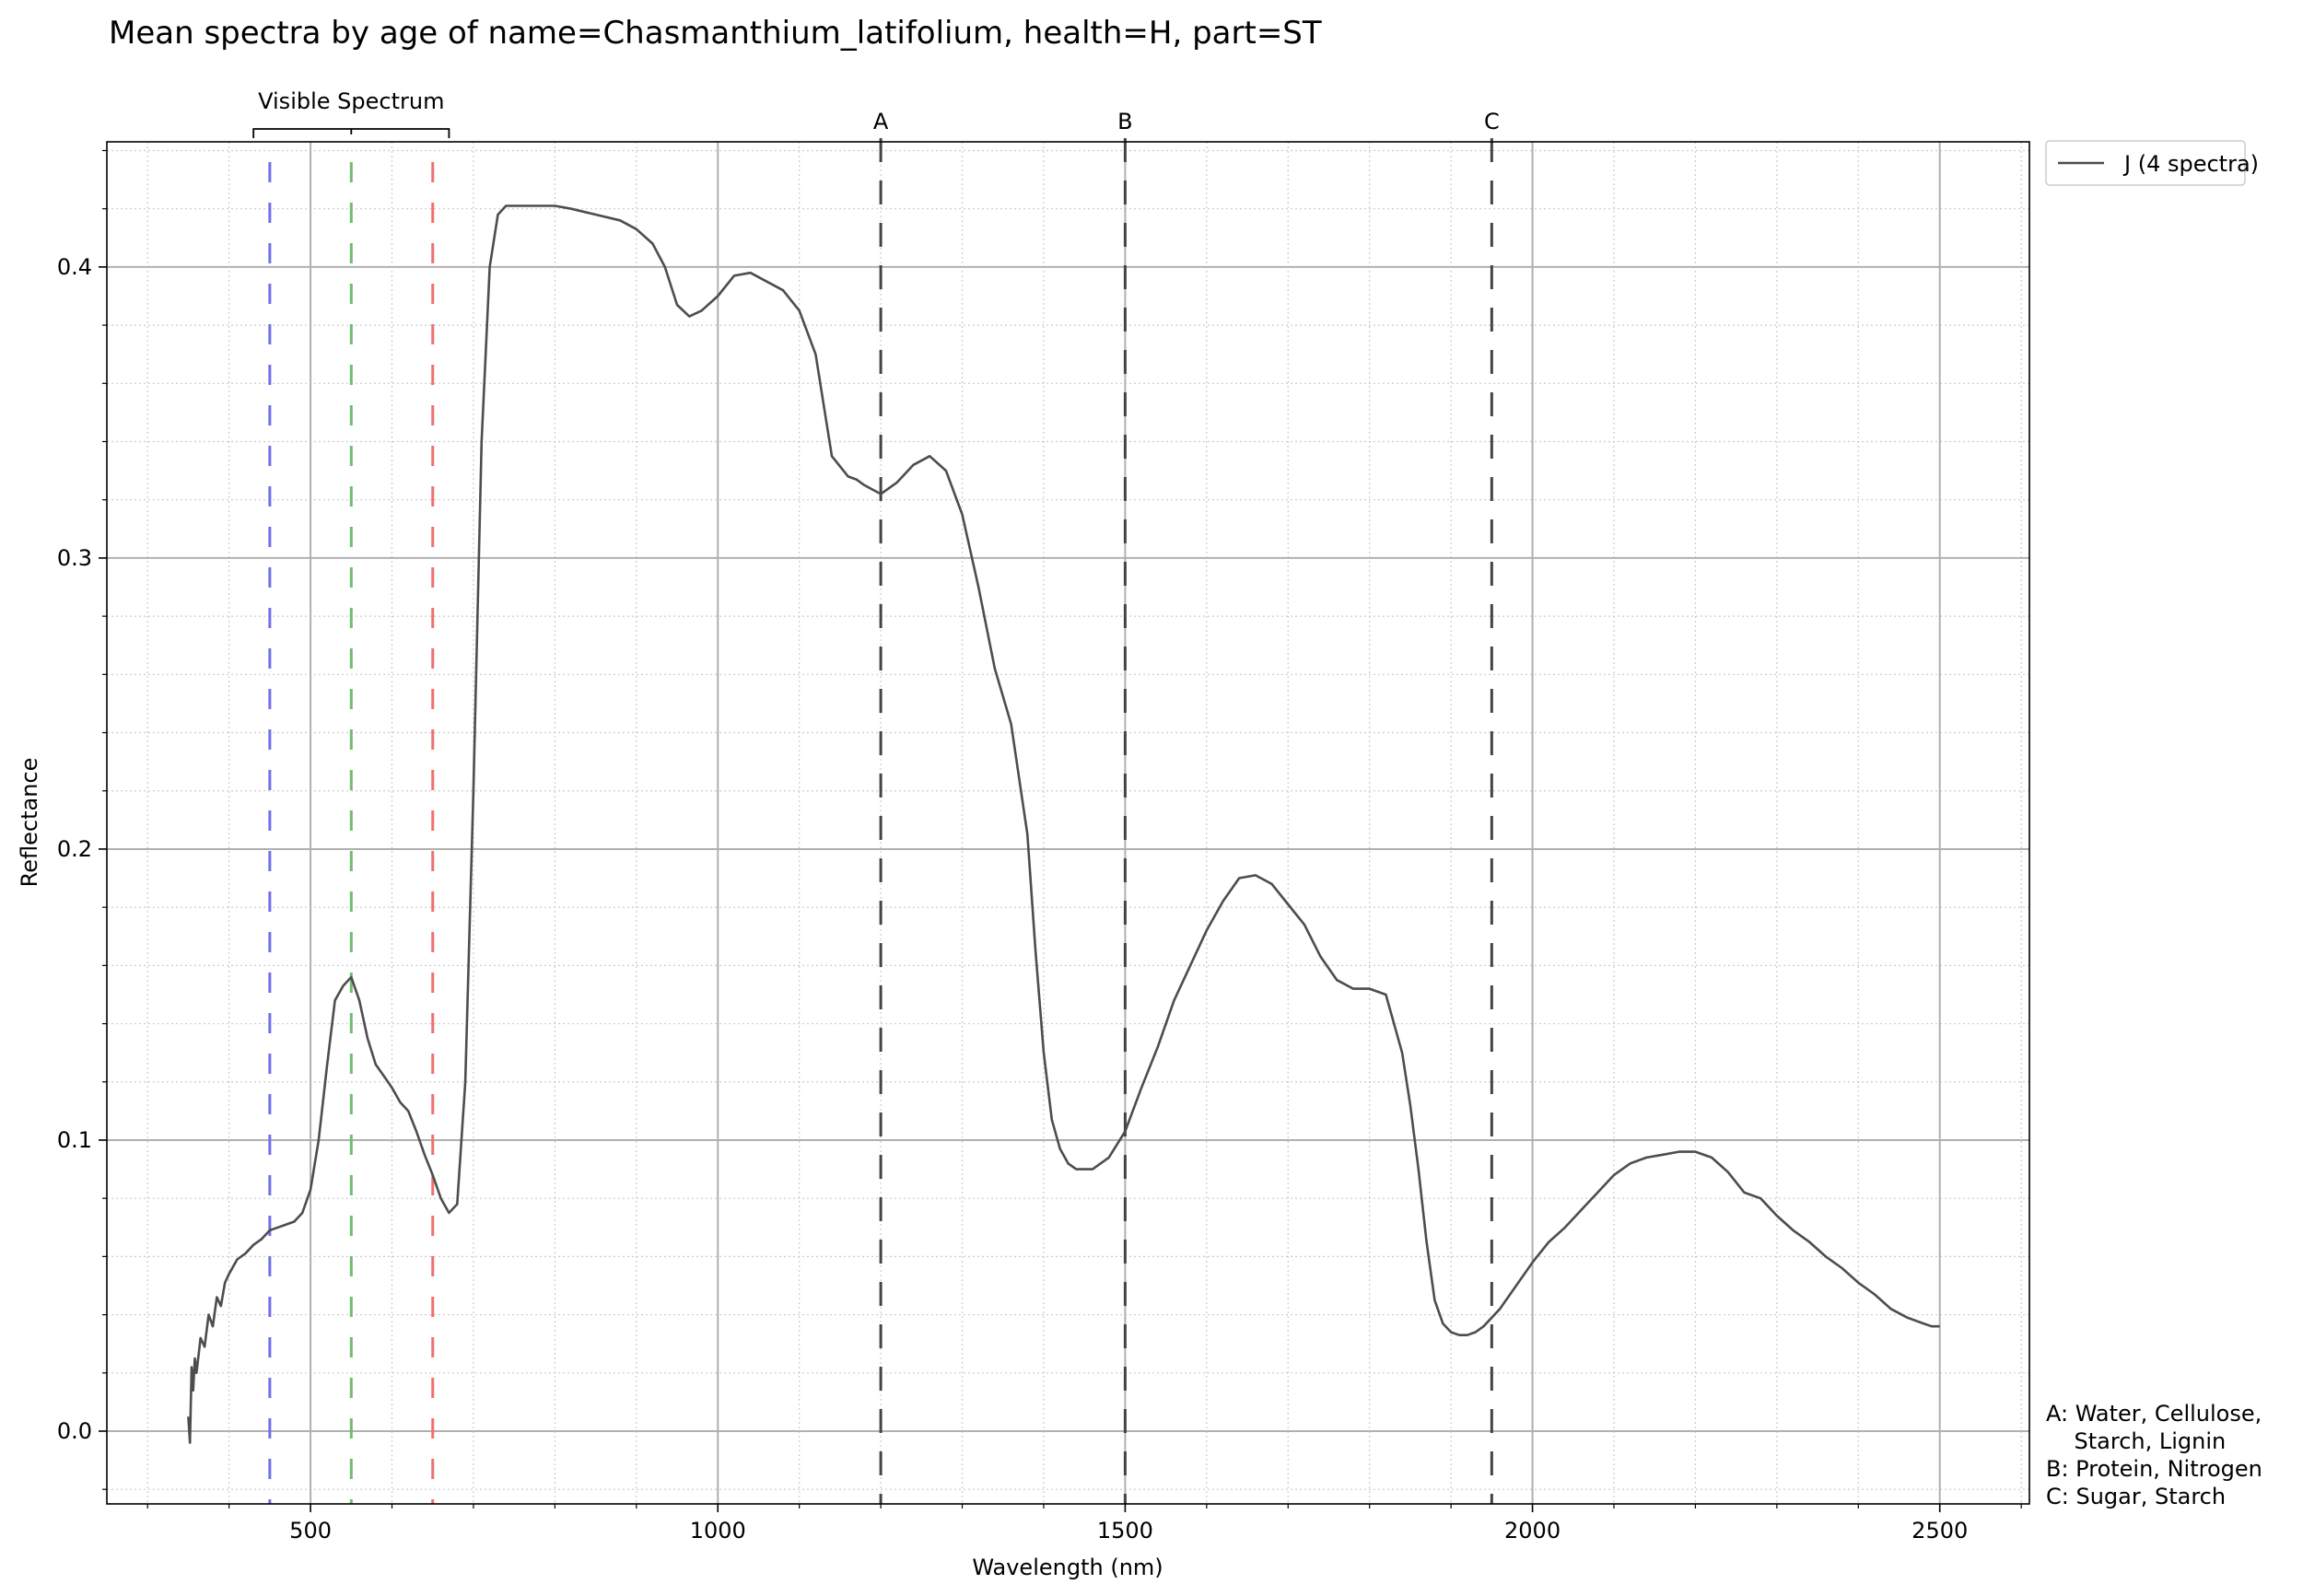 This screenshot has width=2303, height=1596. What do you see at coordinates (2136, 1441) in the screenshot?
I see `note-line-a-cont: Starch, Lignin` at bounding box center [2136, 1441].